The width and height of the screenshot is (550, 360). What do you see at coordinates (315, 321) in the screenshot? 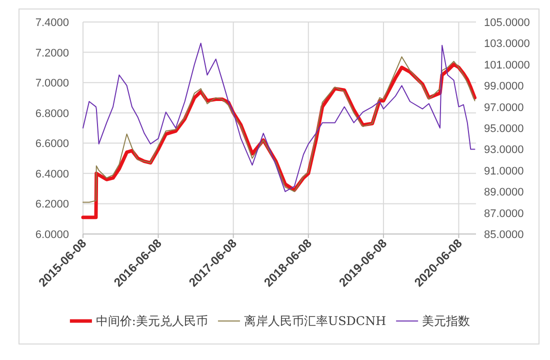
I see `legend-label: 离岸人民币汇率USDCNH` at bounding box center [315, 321].